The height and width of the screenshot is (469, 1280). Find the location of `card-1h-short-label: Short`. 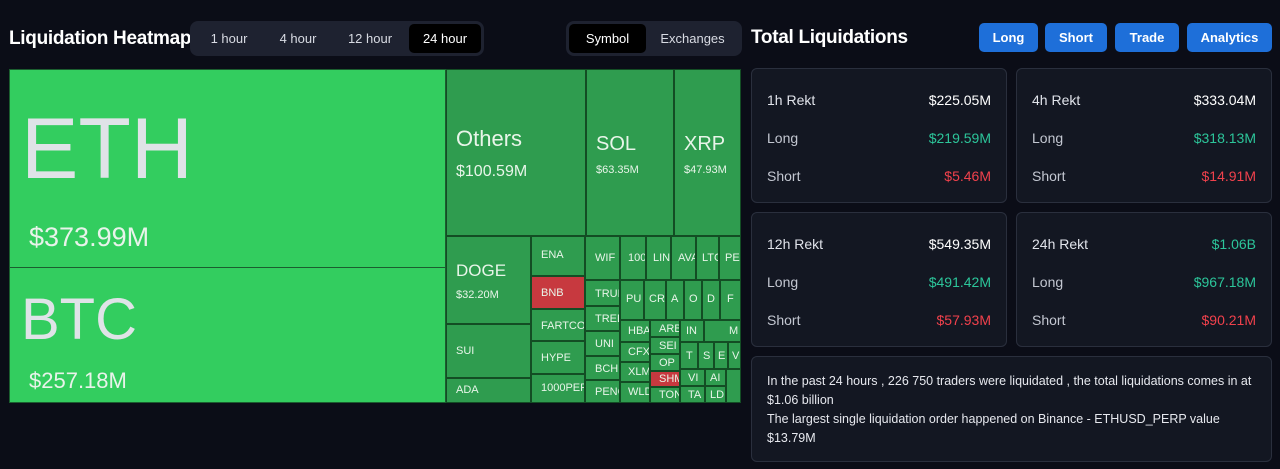

card-1h-short-label: Short is located at coordinates (784, 176).